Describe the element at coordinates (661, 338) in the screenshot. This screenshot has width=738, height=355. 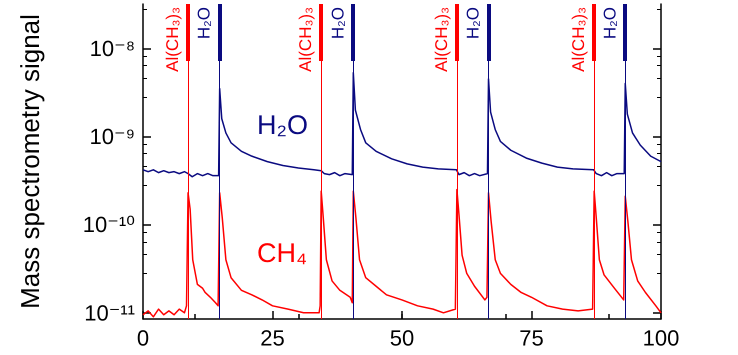
I see `x-tick-label: 100` at that location.